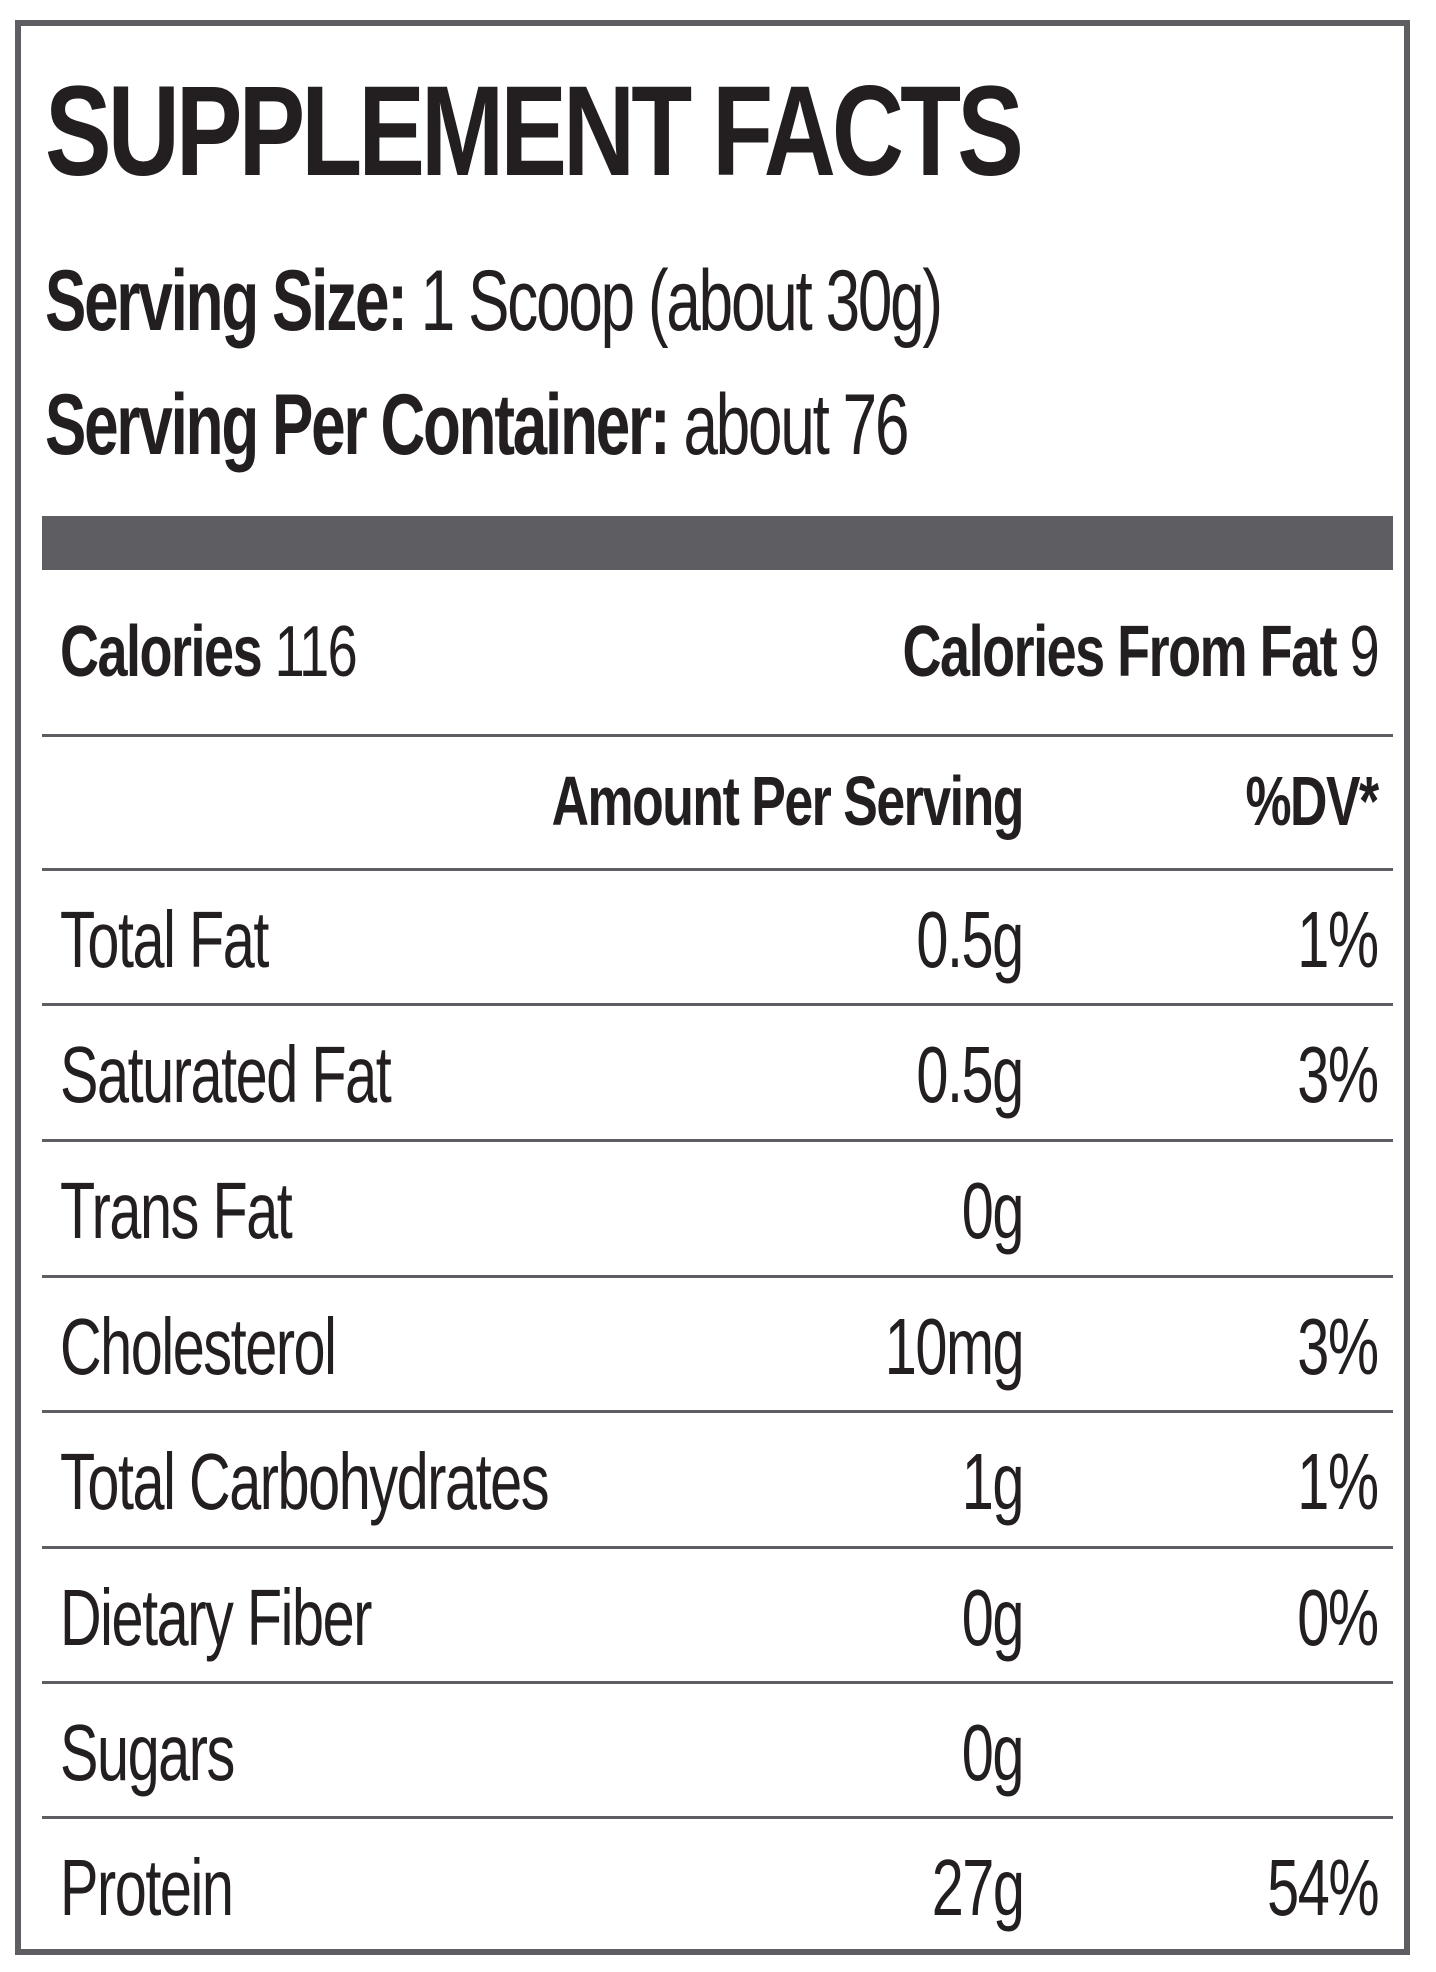  I want to click on nutrient-name: Total Carbohydrates, so click(305, 1481).